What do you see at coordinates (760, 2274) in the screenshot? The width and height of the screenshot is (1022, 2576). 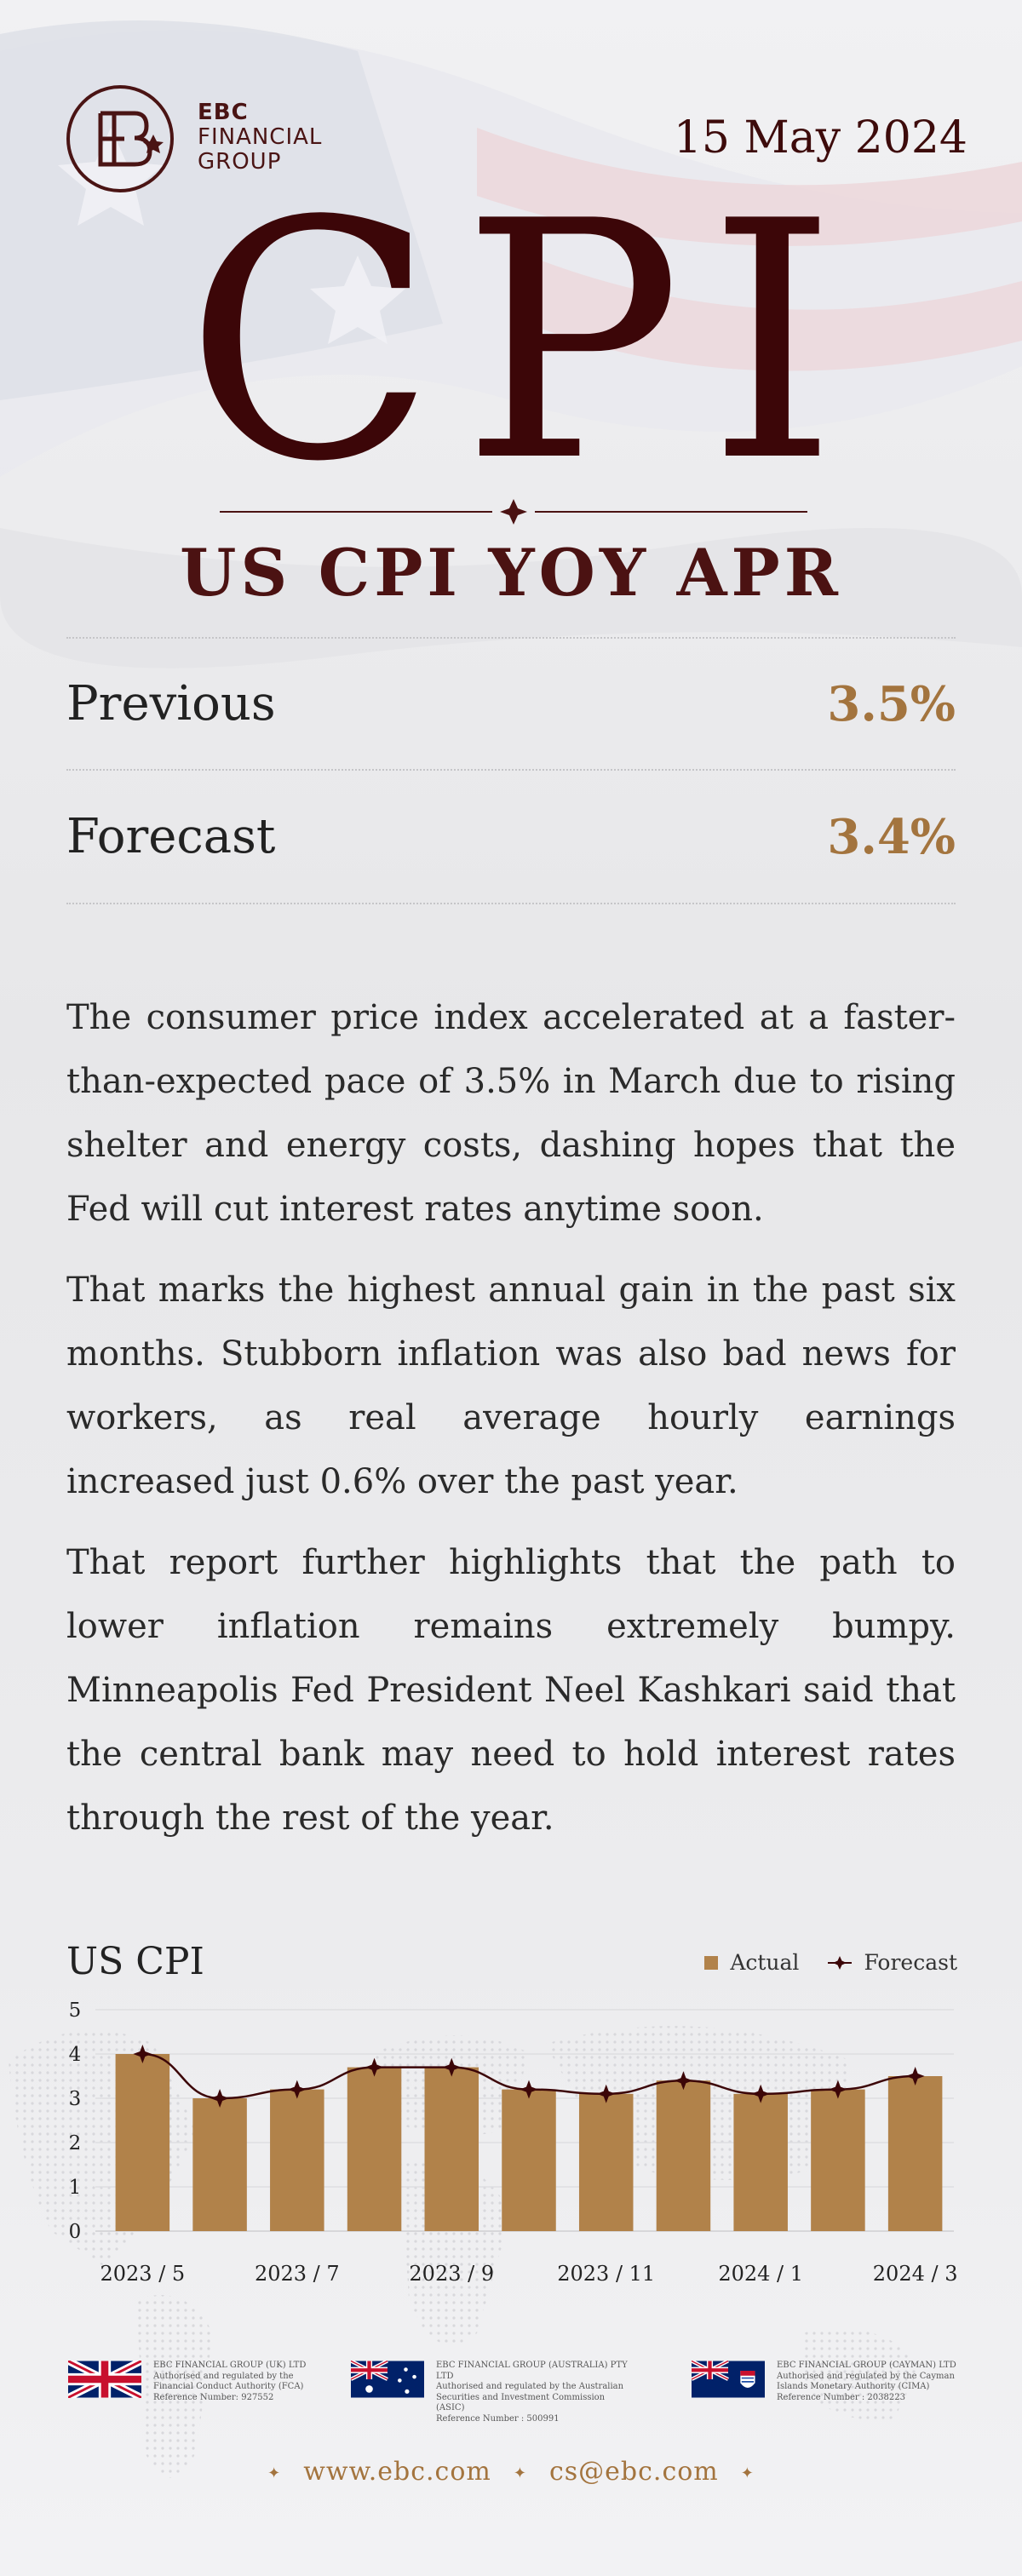 I see `x-tick-label: 2024 / 1` at bounding box center [760, 2274].